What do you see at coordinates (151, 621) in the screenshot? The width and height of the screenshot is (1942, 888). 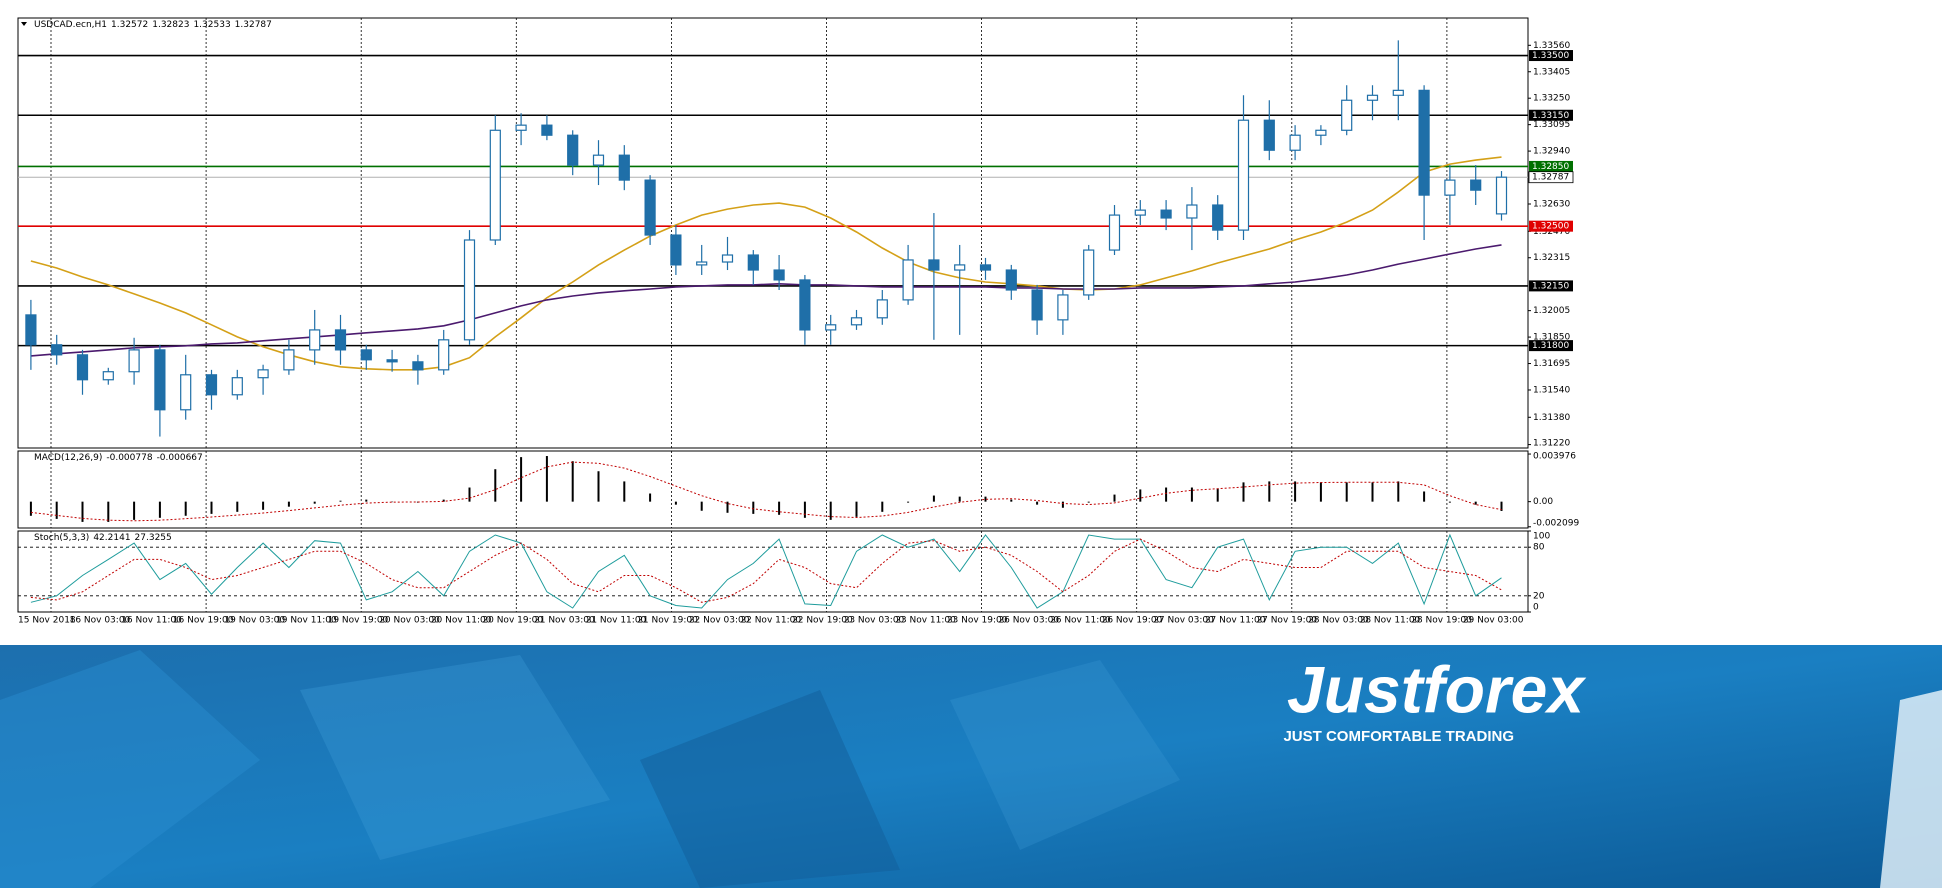 I see `x-tick-label: 16 Nov 11:00` at bounding box center [151, 621].